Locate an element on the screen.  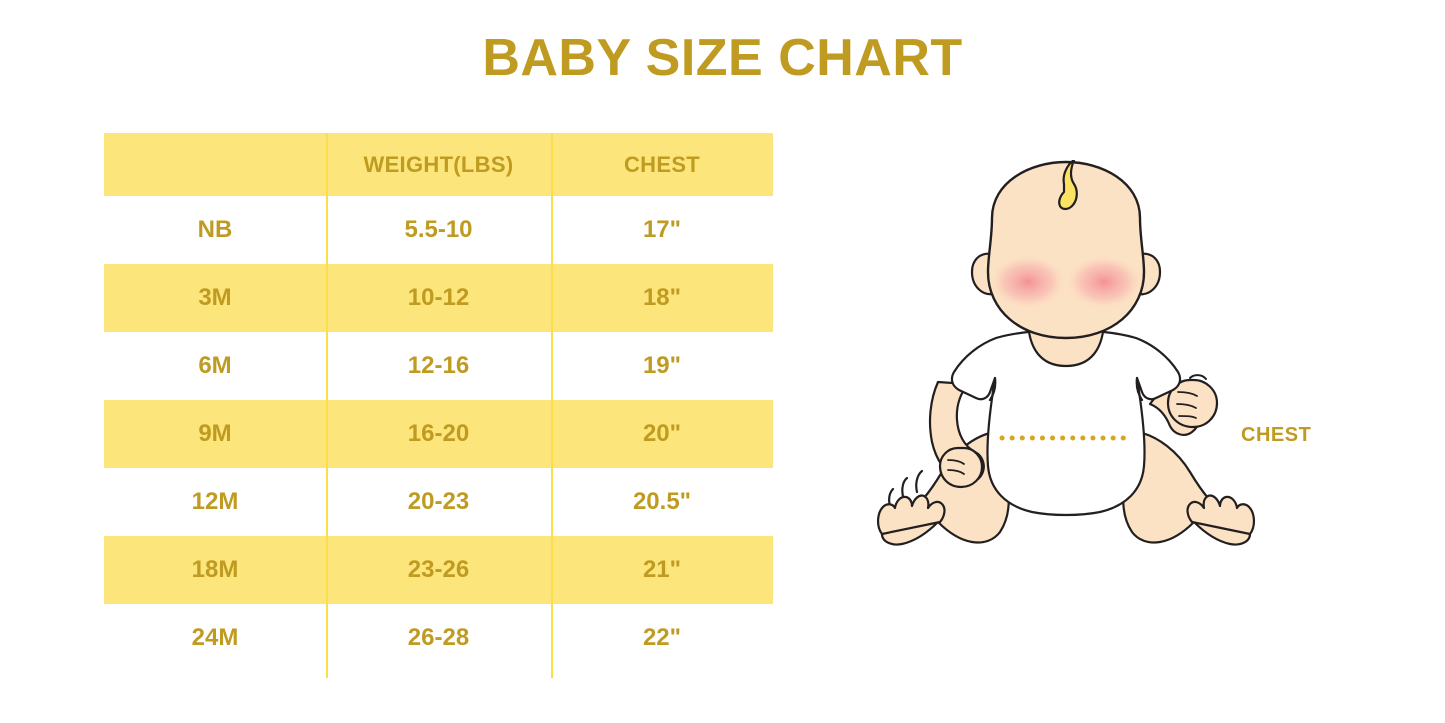
baby-illustration is located at coordinates (1066, 353).